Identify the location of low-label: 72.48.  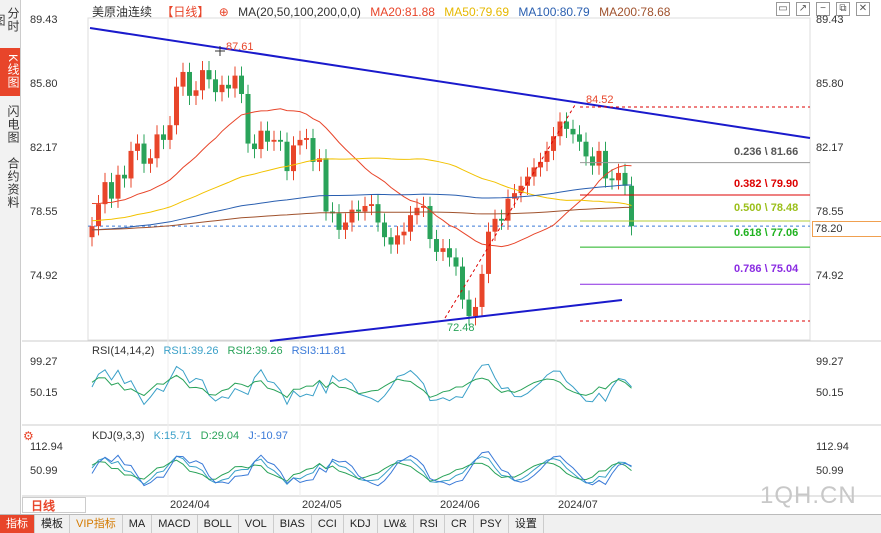
(461, 328).